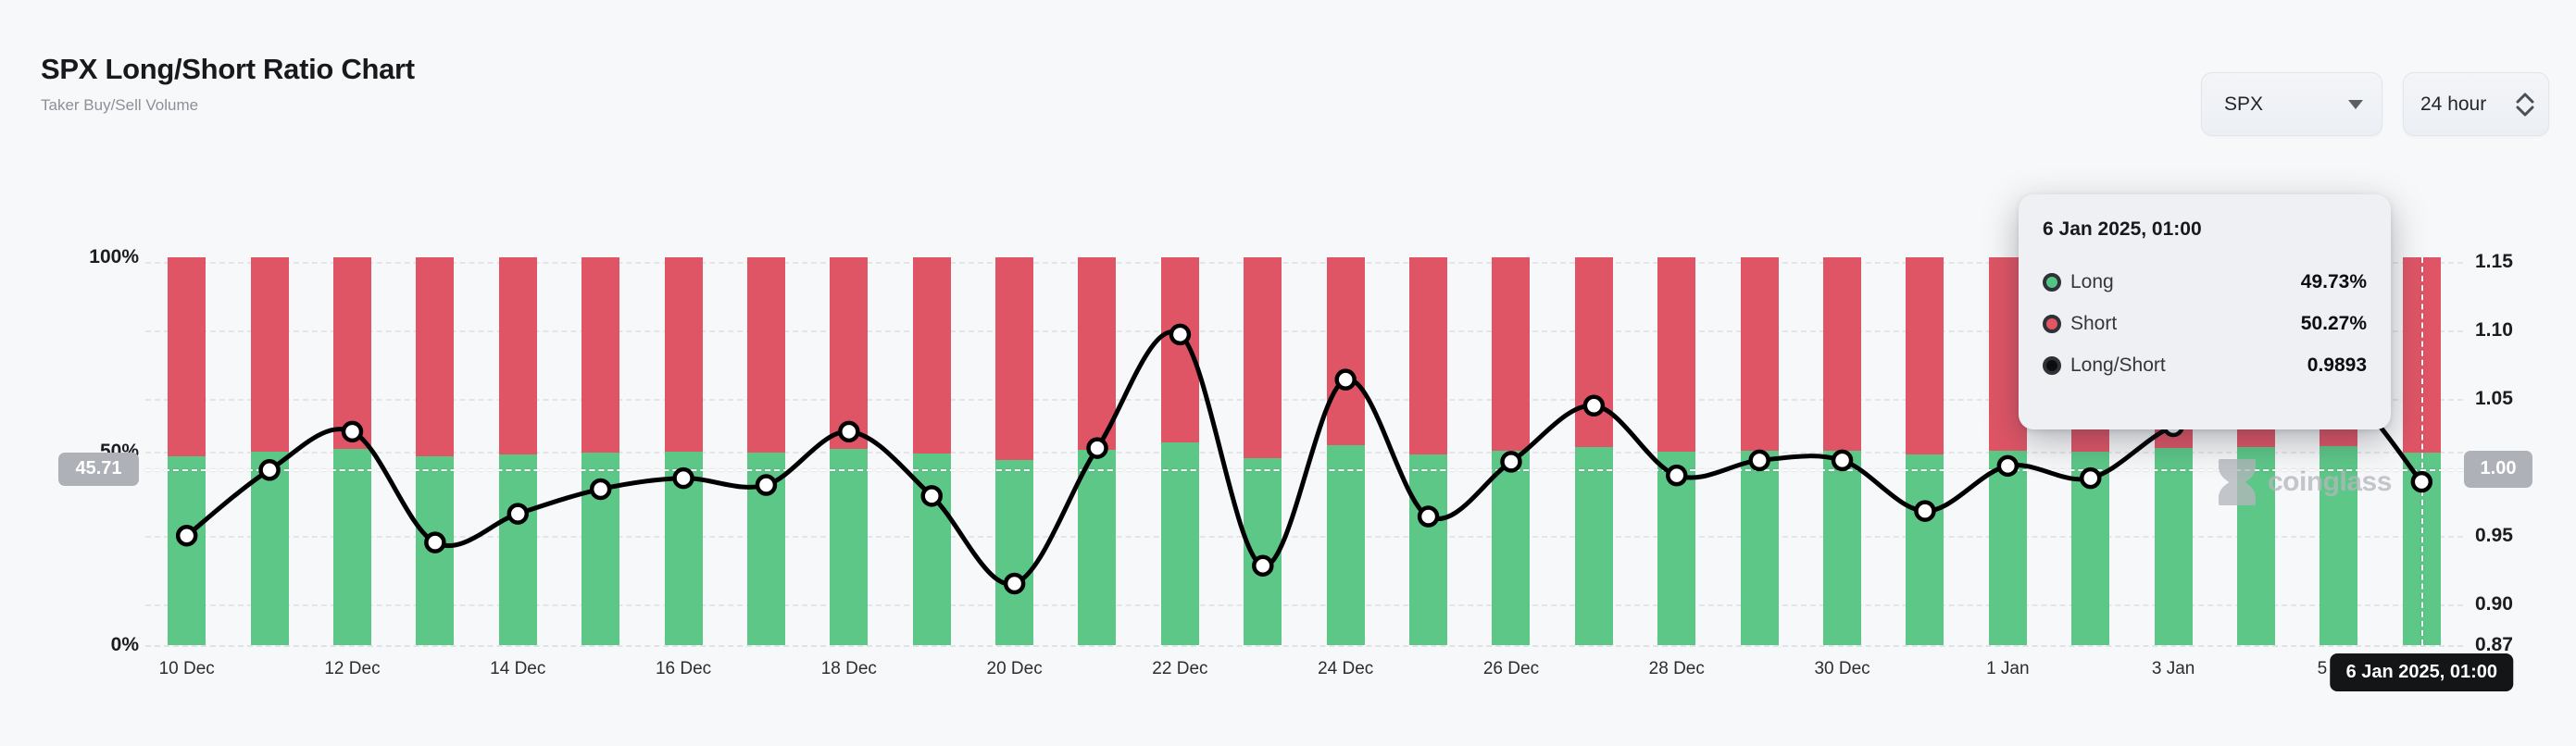  What do you see at coordinates (1097, 448) in the screenshot?
I see `ratio-point-21-dec` at bounding box center [1097, 448].